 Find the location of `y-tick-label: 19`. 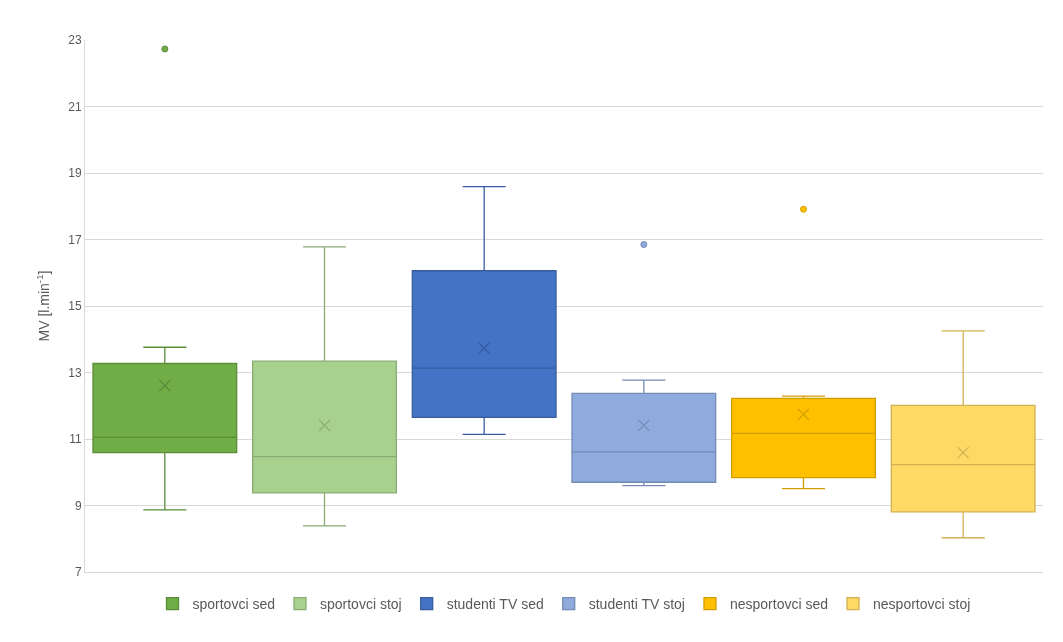

y-tick-label: 19 is located at coordinates (75, 173).